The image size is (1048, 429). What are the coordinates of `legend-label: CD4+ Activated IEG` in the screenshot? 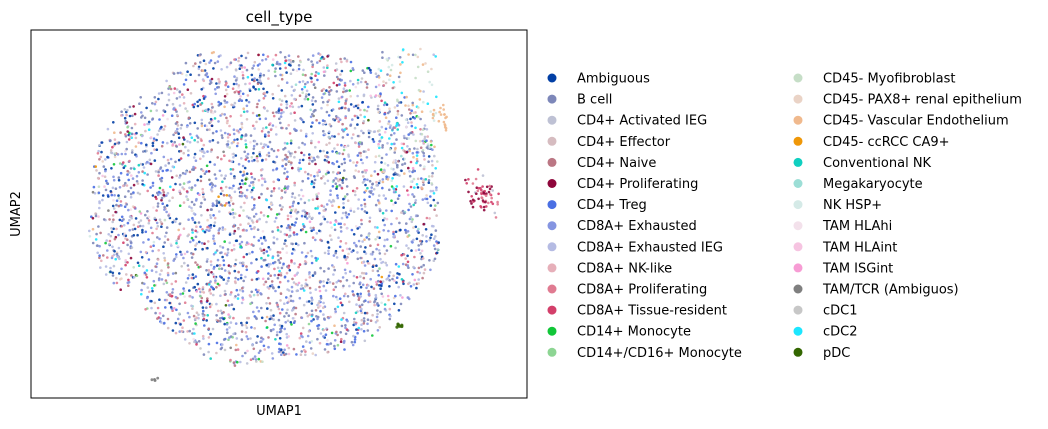 It's located at (642, 121).